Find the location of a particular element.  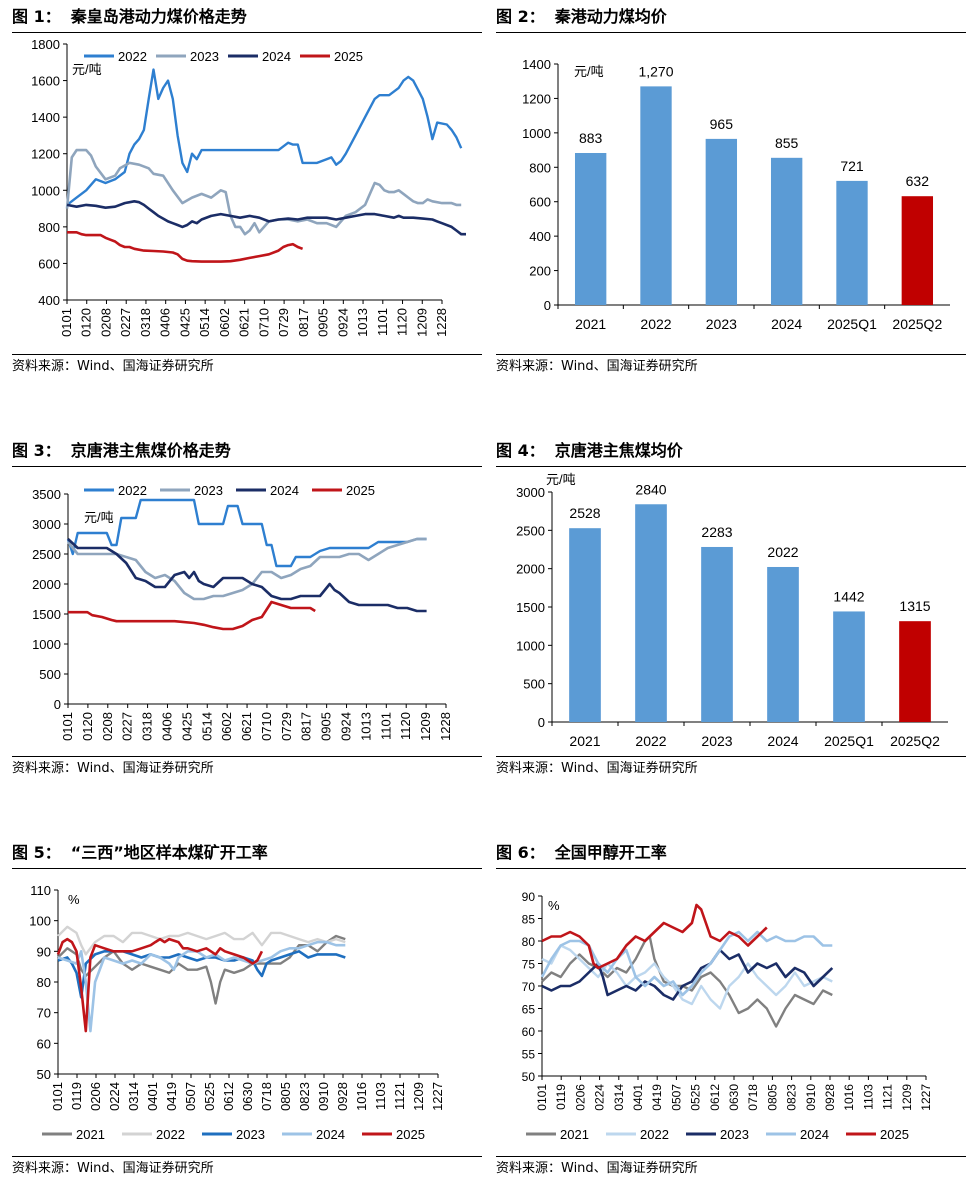

y-tick-label-110: 110 is located at coordinates (40, 890).